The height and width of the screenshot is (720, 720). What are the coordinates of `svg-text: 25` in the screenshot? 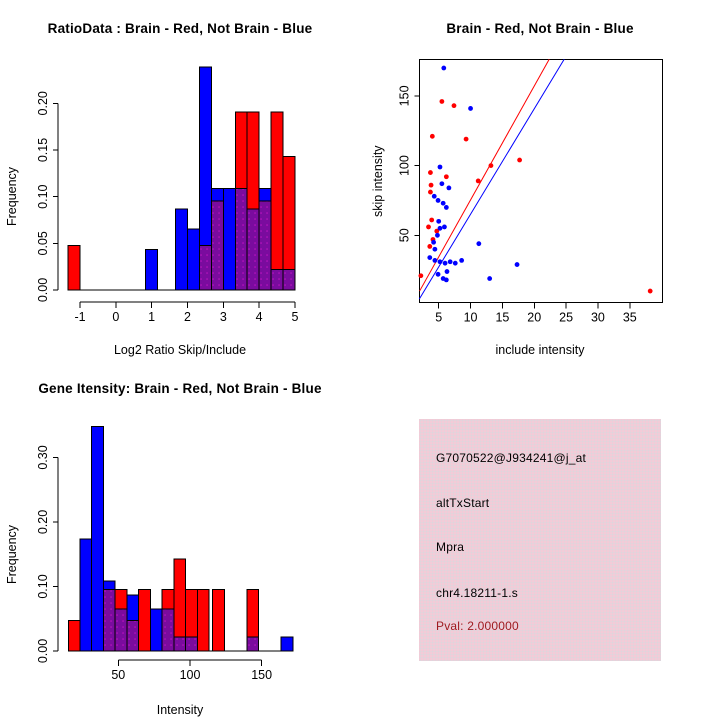 It's located at (566, 317).